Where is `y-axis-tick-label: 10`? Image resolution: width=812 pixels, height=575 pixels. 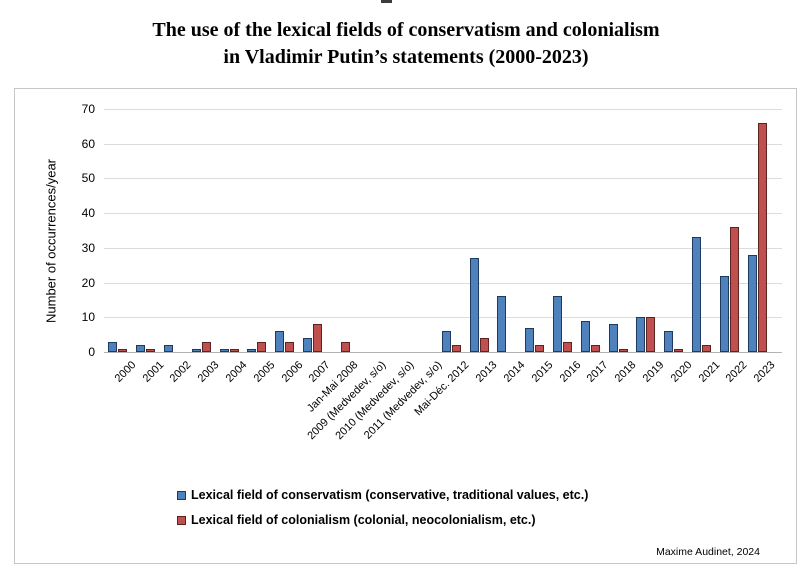 y-axis-tick-label: 10 is located at coordinates (88, 317).